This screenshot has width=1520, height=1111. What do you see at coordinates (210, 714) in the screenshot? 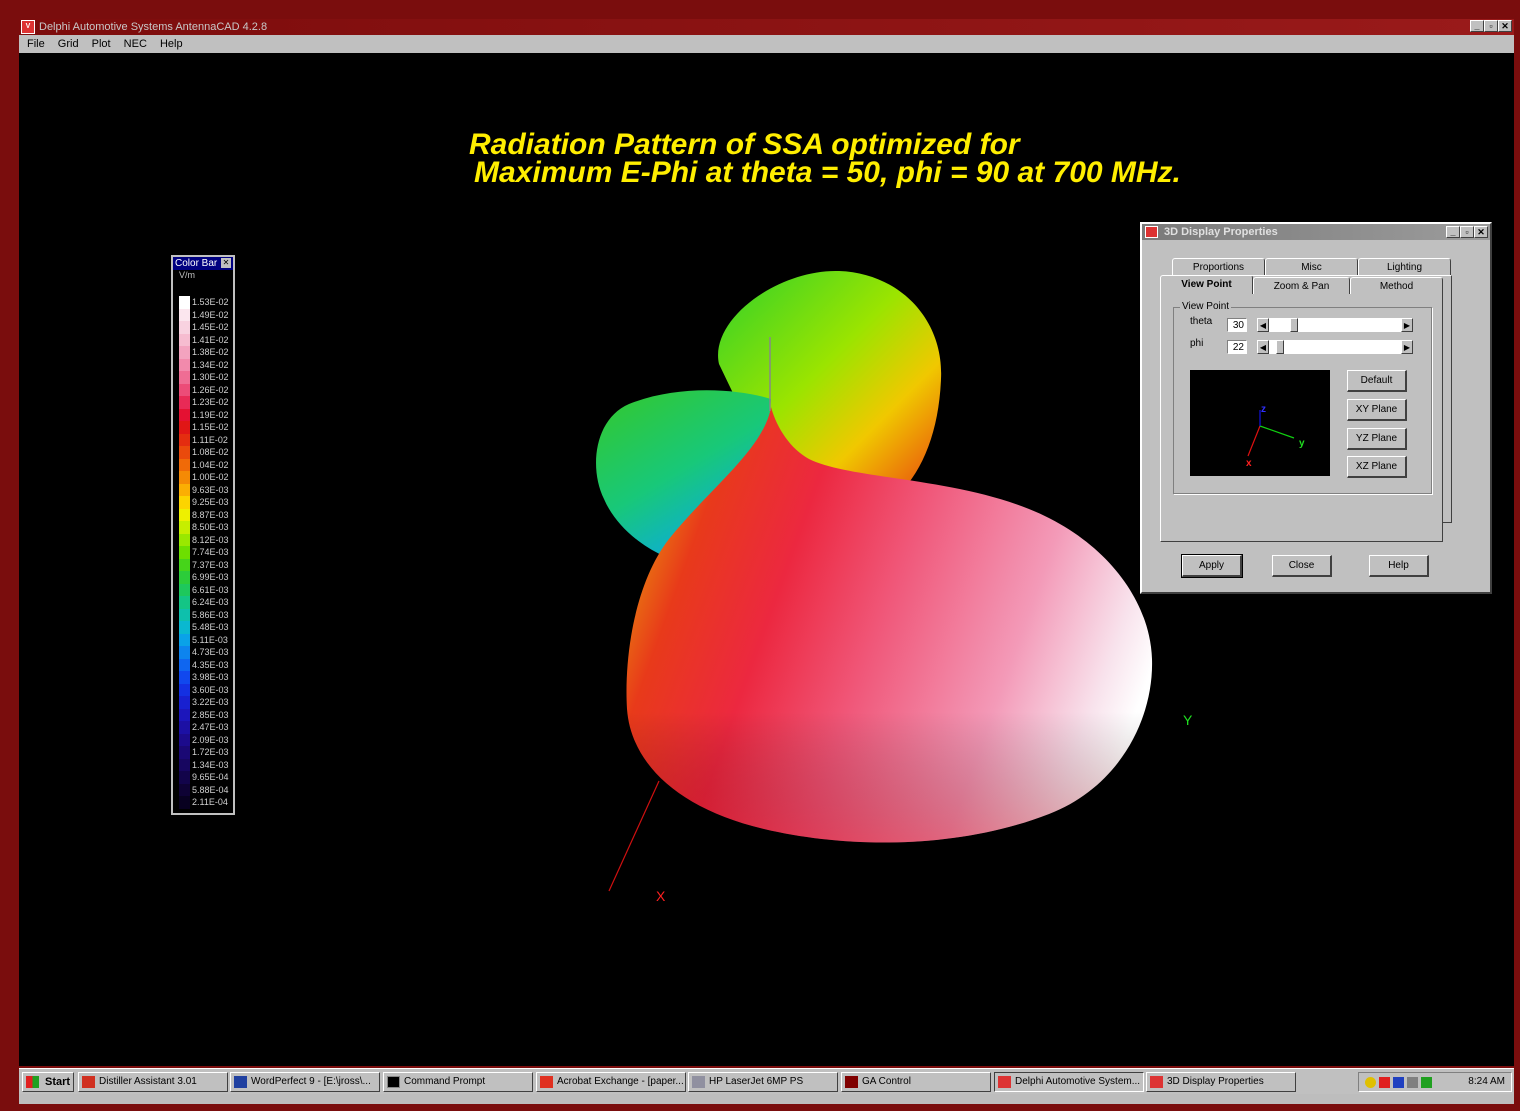
I see `color-bar-label: 2.85E-03` at bounding box center [210, 714].